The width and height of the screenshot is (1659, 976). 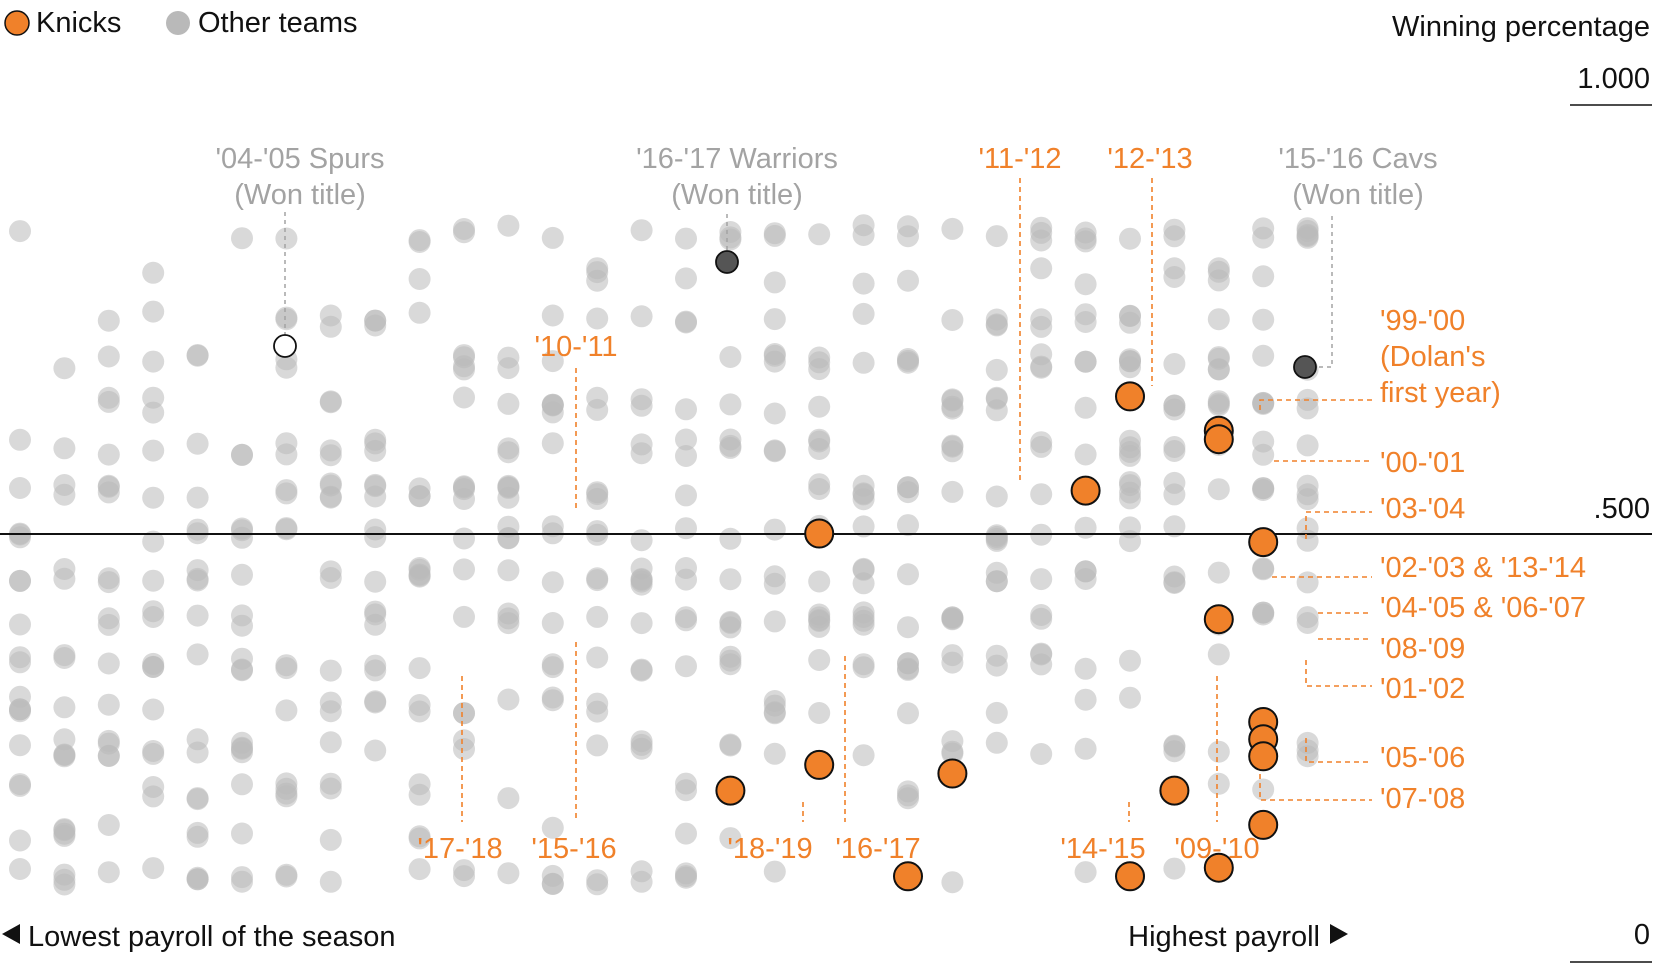 I want to click on arrow-right-icon, so click(x=1339, y=934).